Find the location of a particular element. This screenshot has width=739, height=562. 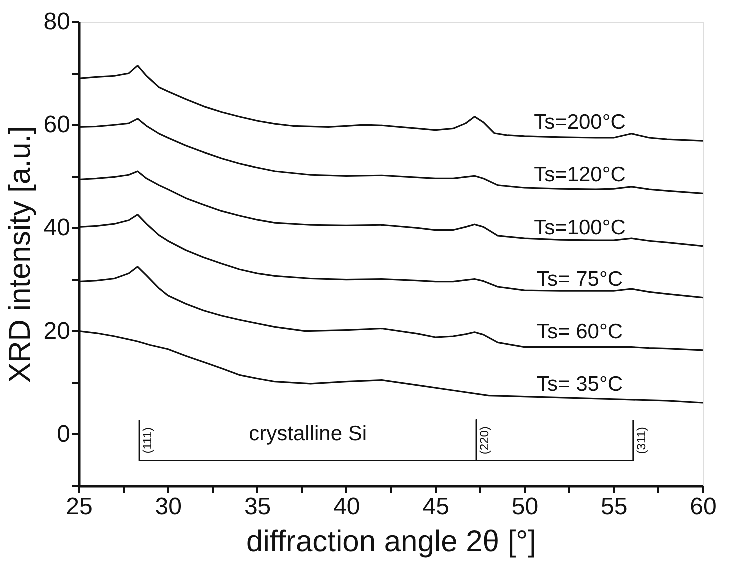

y-tick-label: 60 is located at coordinates (57, 125).